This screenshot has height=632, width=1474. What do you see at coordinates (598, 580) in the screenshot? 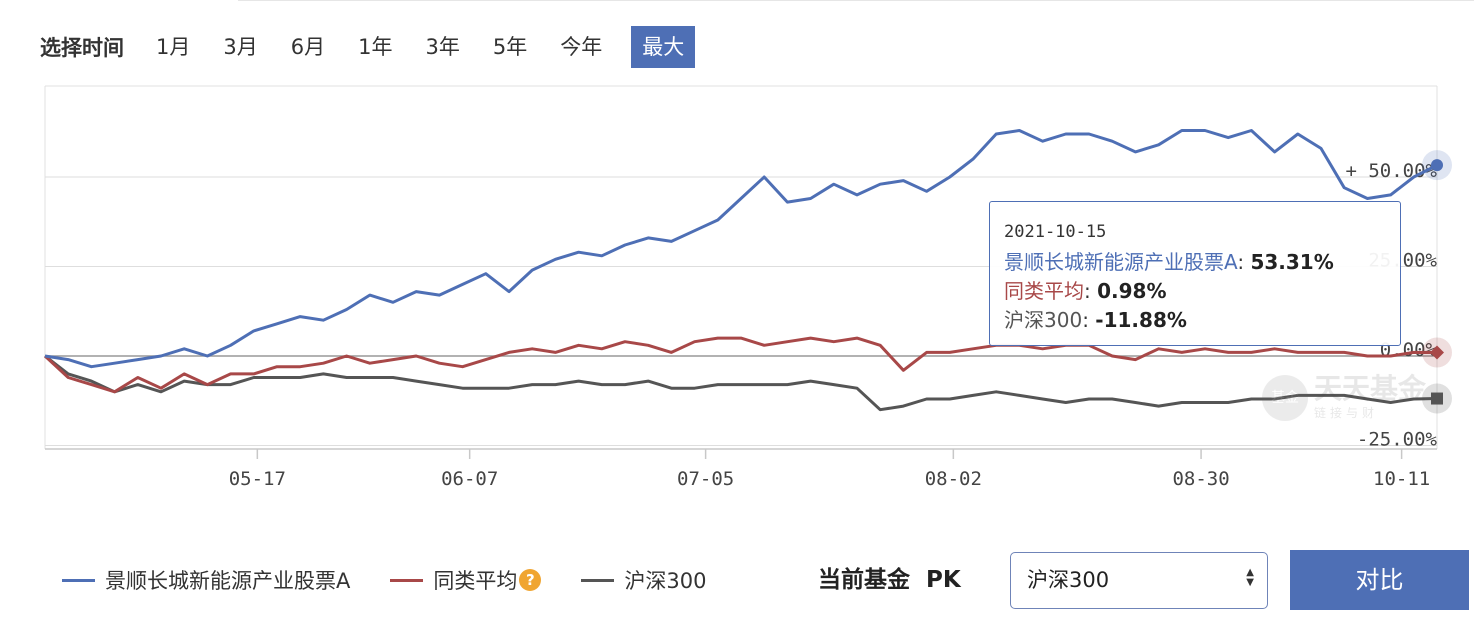
I see `legend-swatch-index` at bounding box center [598, 580].